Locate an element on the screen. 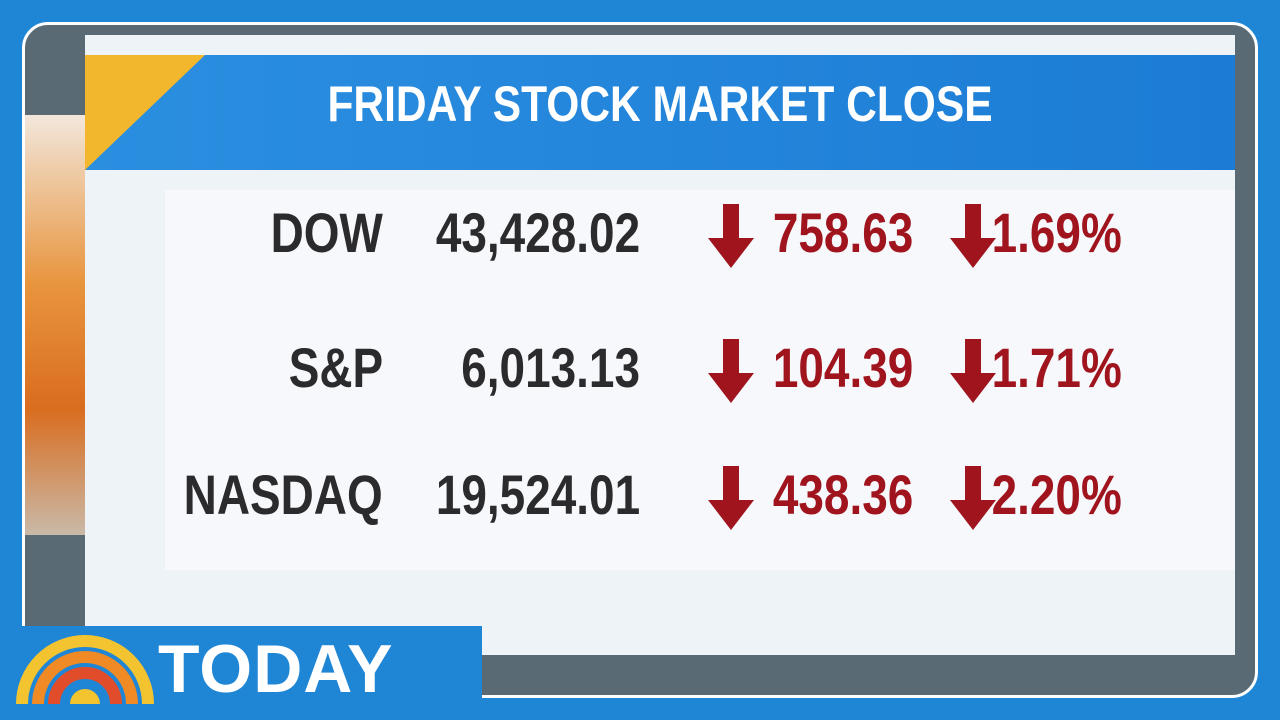 Image resolution: width=1280 pixels, height=720 pixels. close-value: 6,013.13 is located at coordinates (550, 367).